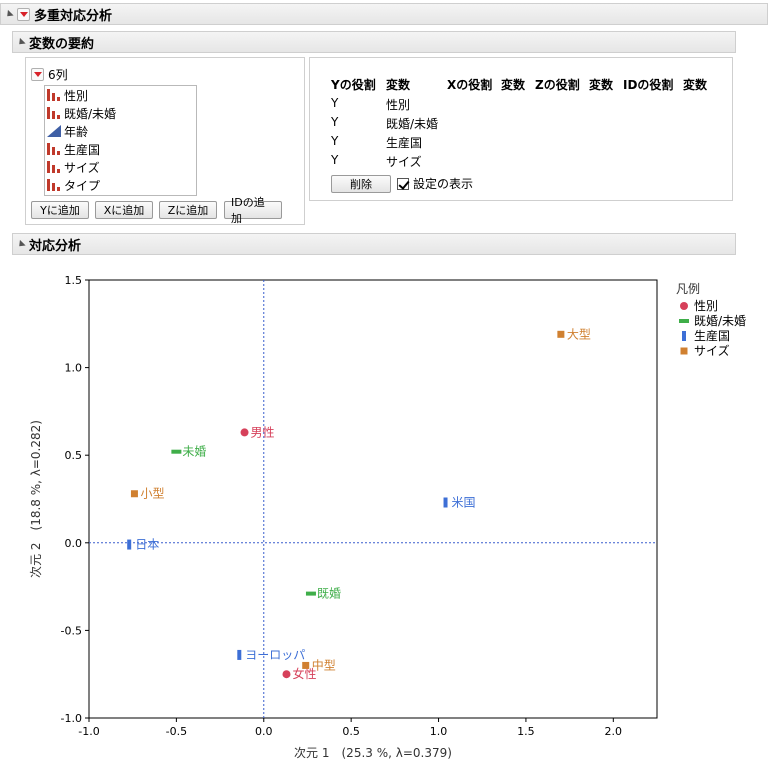 Image resolution: width=768 pixels, height=762 pixels. I want to click on y-tick-label: 1.0, so click(74, 368).